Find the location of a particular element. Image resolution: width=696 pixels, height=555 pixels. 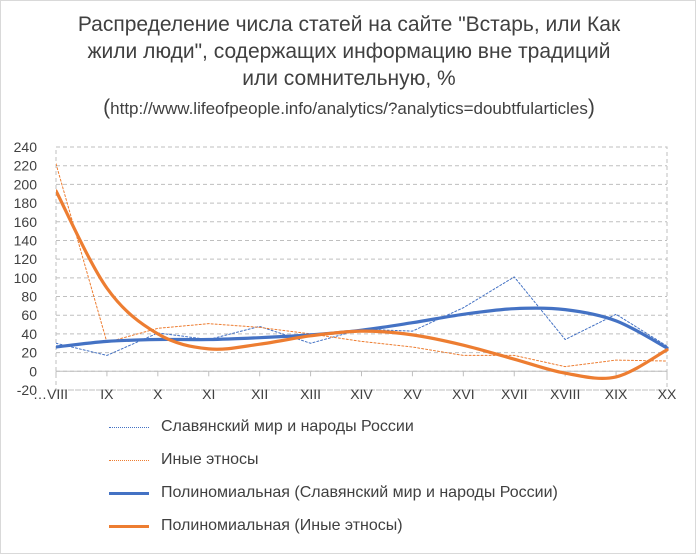

x-tick-label: XVI is located at coordinates (463, 394).